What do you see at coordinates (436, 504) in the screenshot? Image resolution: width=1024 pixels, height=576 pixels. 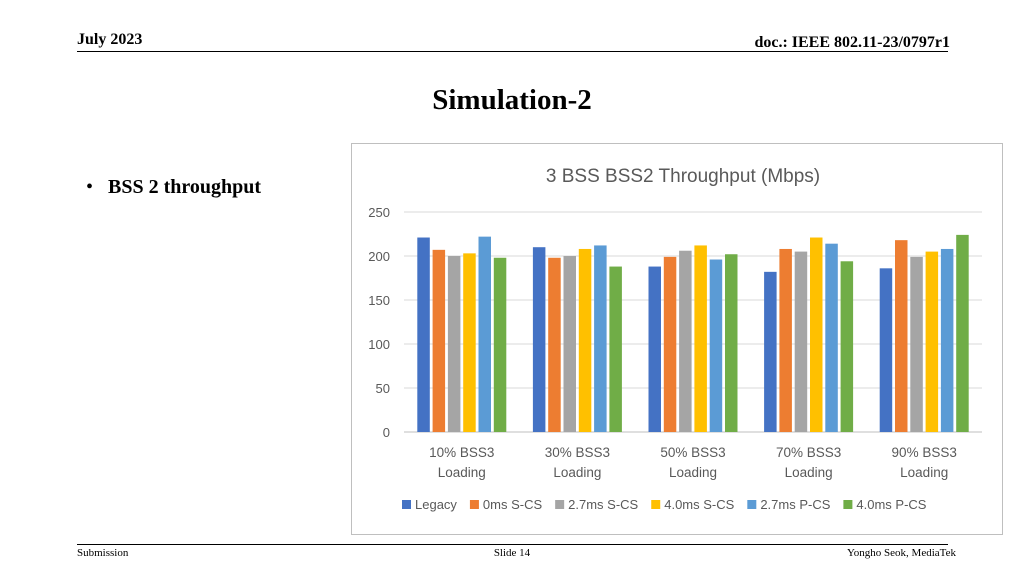 I see `legend-label: Legacy` at bounding box center [436, 504].